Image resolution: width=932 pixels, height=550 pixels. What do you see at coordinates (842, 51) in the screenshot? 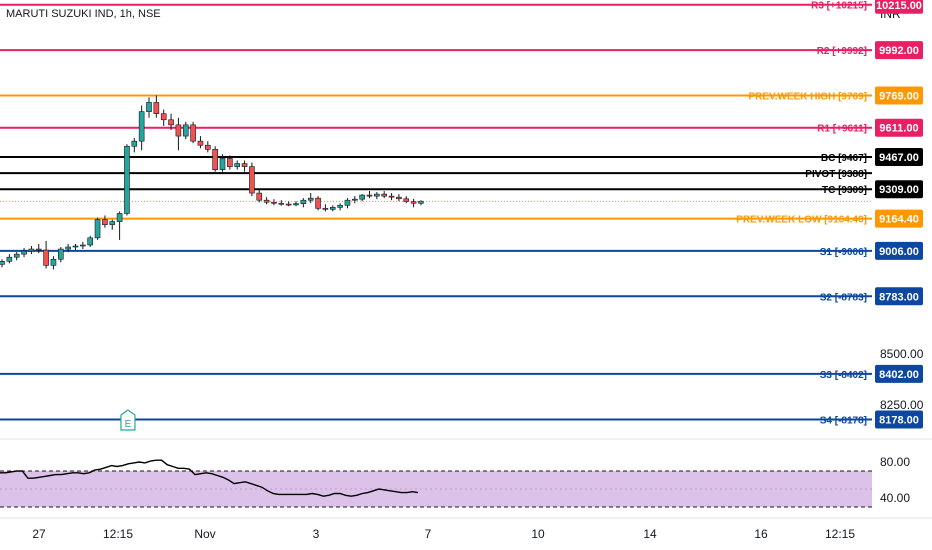
I see `level-label: R2 [+9992]` at bounding box center [842, 51].